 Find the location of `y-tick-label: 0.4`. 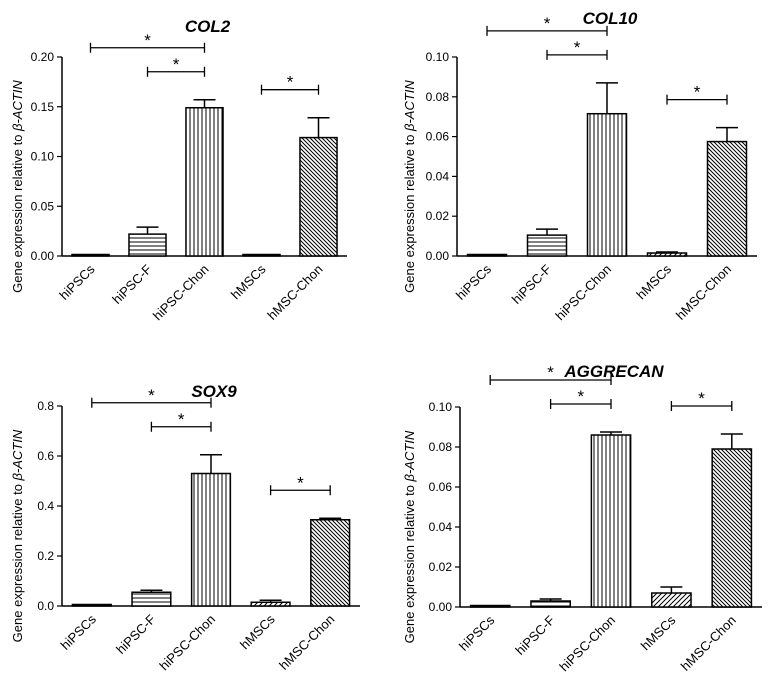

y-tick-label: 0.4 is located at coordinates (45, 506).